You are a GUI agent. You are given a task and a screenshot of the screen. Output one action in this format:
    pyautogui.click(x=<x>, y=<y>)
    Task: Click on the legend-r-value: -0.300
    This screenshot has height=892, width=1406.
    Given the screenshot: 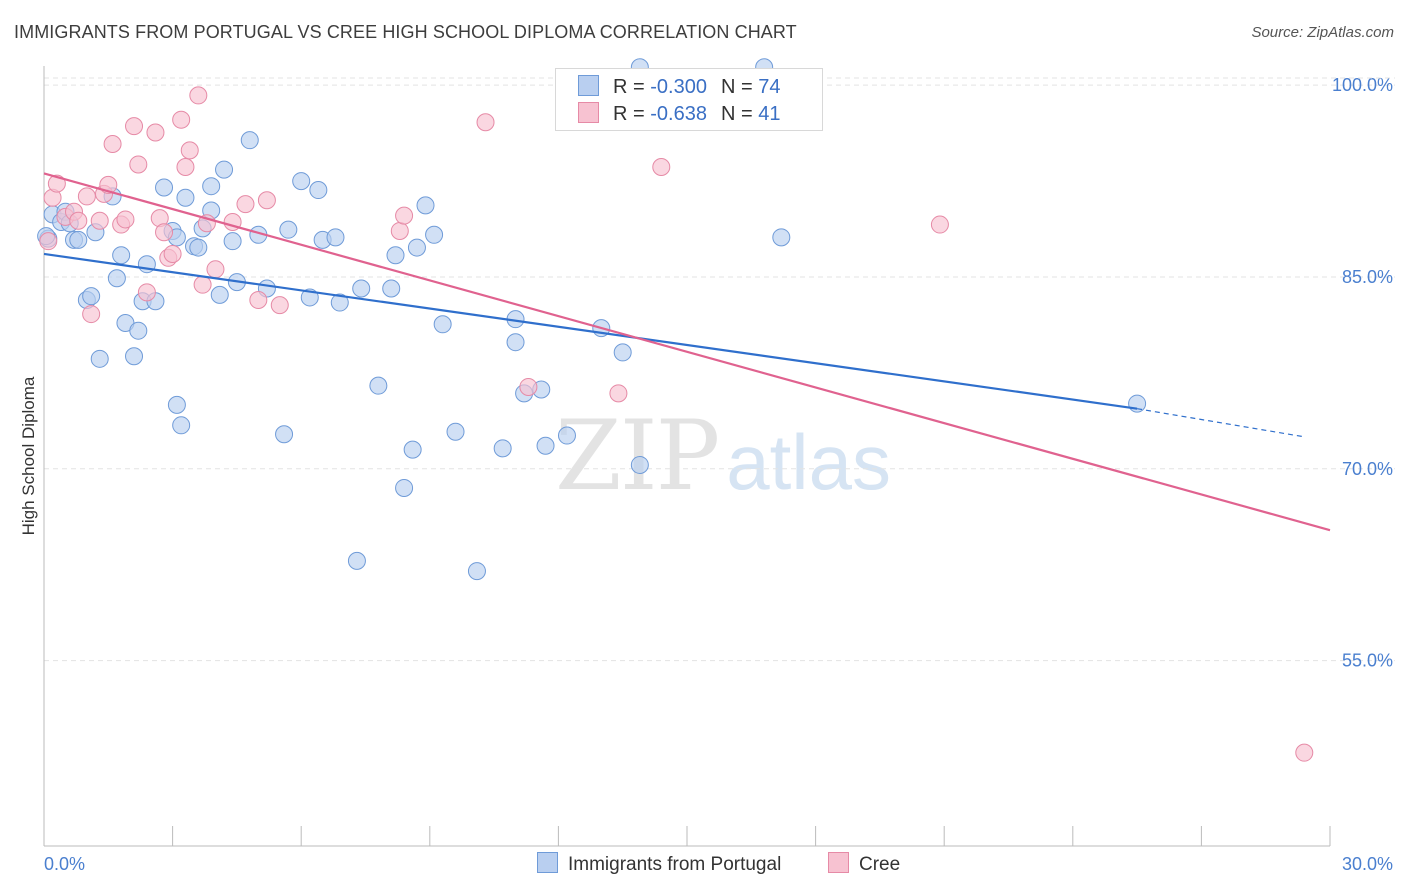 What is the action you would take?
    pyautogui.click(x=678, y=87)
    